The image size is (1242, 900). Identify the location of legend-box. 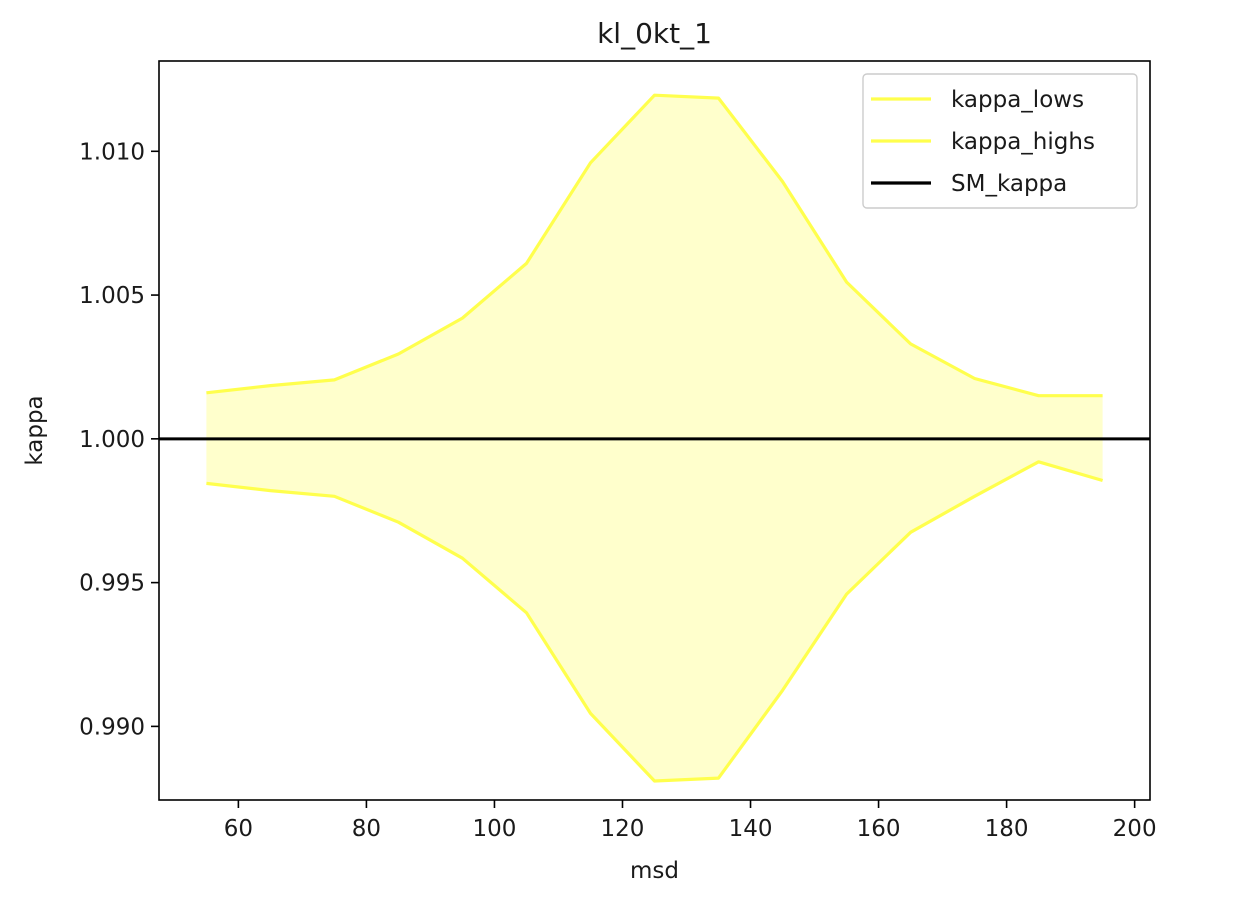
(1000, 141).